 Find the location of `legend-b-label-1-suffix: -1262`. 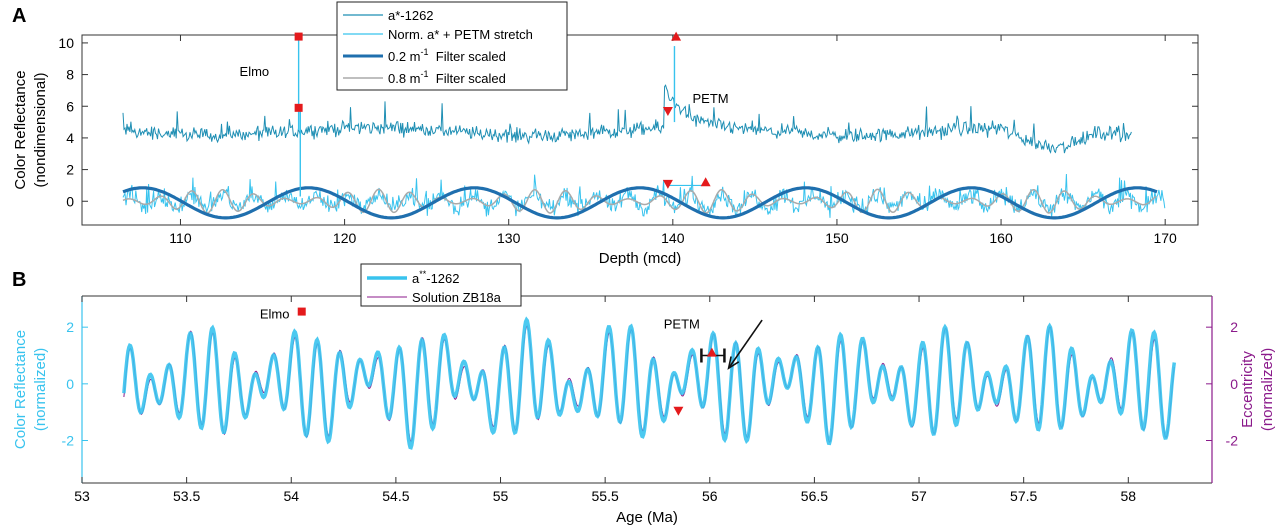

legend-b-label-1-suffix: -1262 is located at coordinates (442, 278).